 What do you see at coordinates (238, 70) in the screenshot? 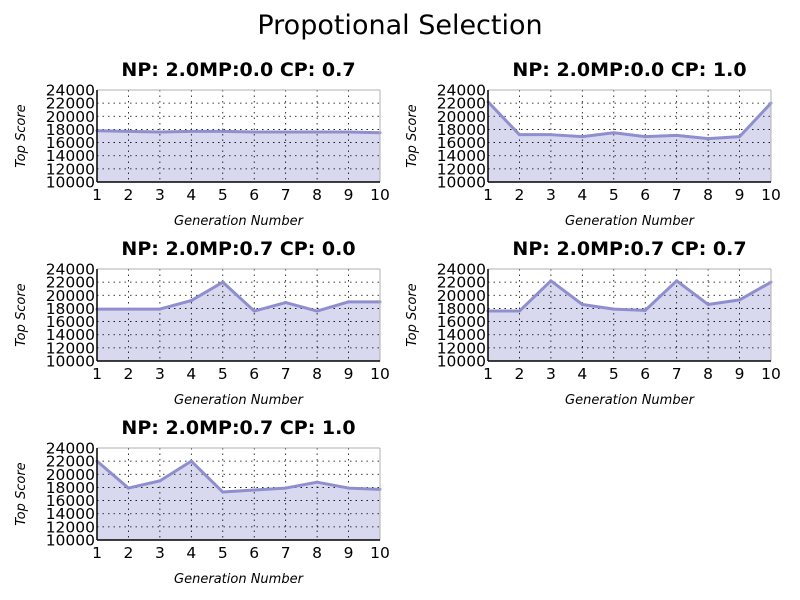
I see `subplot-title: NP: 2.0MP:0.0 CP: 0.7` at bounding box center [238, 70].